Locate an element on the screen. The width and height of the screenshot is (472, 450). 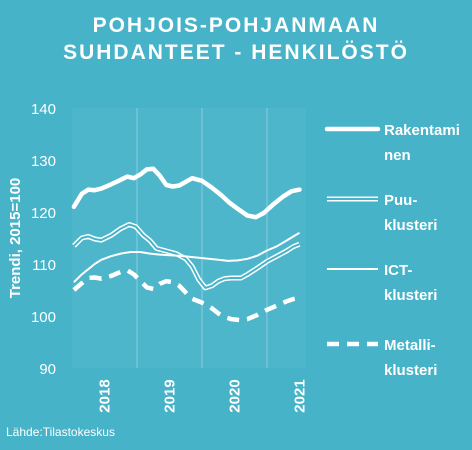
series-line-ict-klusteri is located at coordinates (187, 257).